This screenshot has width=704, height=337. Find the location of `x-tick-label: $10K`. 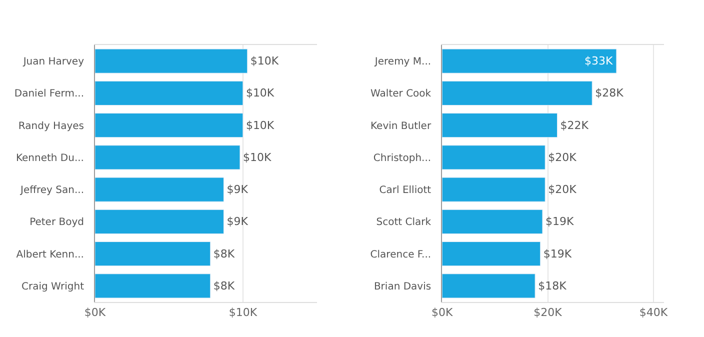

x-tick-label: $10K is located at coordinates (243, 313).